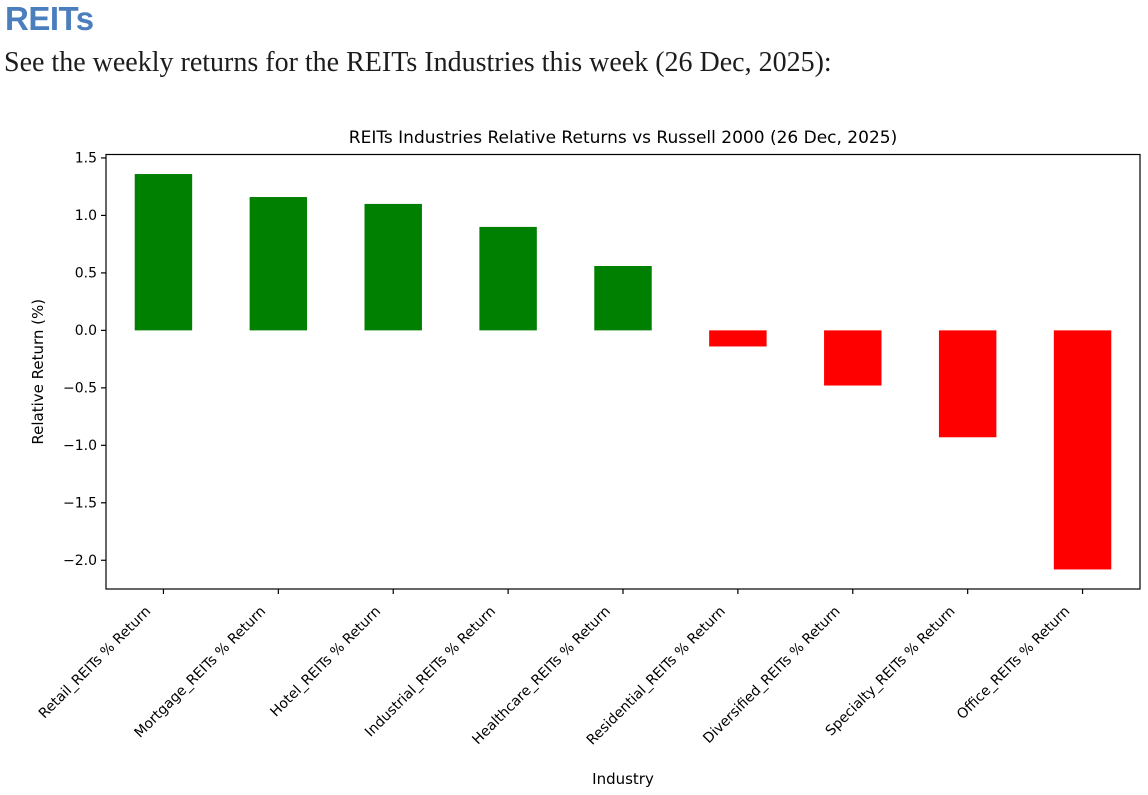 Image resolution: width=1148 pixels, height=795 pixels. I want to click on x-axis-label: Industry, so click(623, 779).